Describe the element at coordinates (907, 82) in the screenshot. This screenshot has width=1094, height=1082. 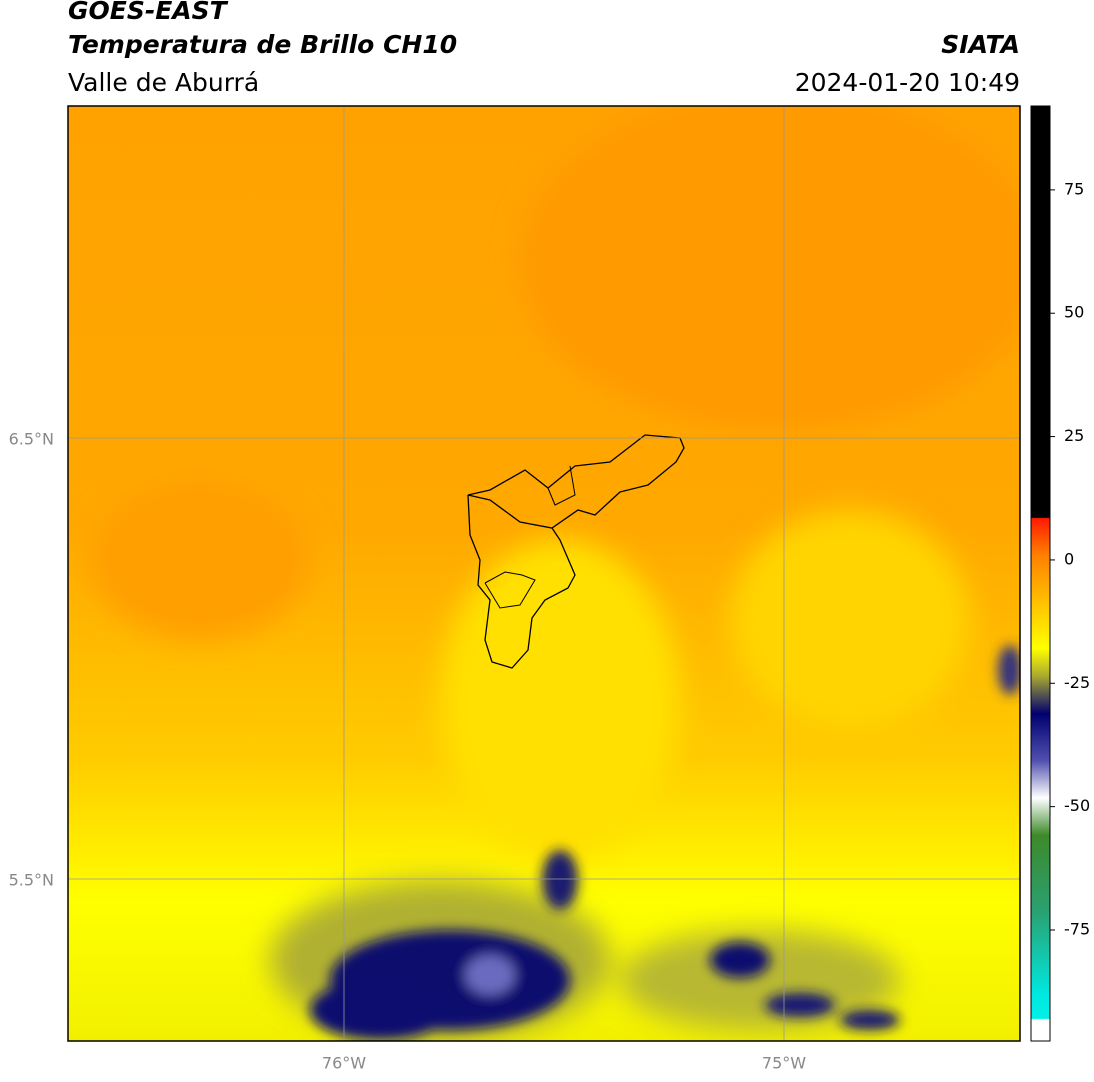
I see `datetime: 2024-01-20 10:49` at that location.